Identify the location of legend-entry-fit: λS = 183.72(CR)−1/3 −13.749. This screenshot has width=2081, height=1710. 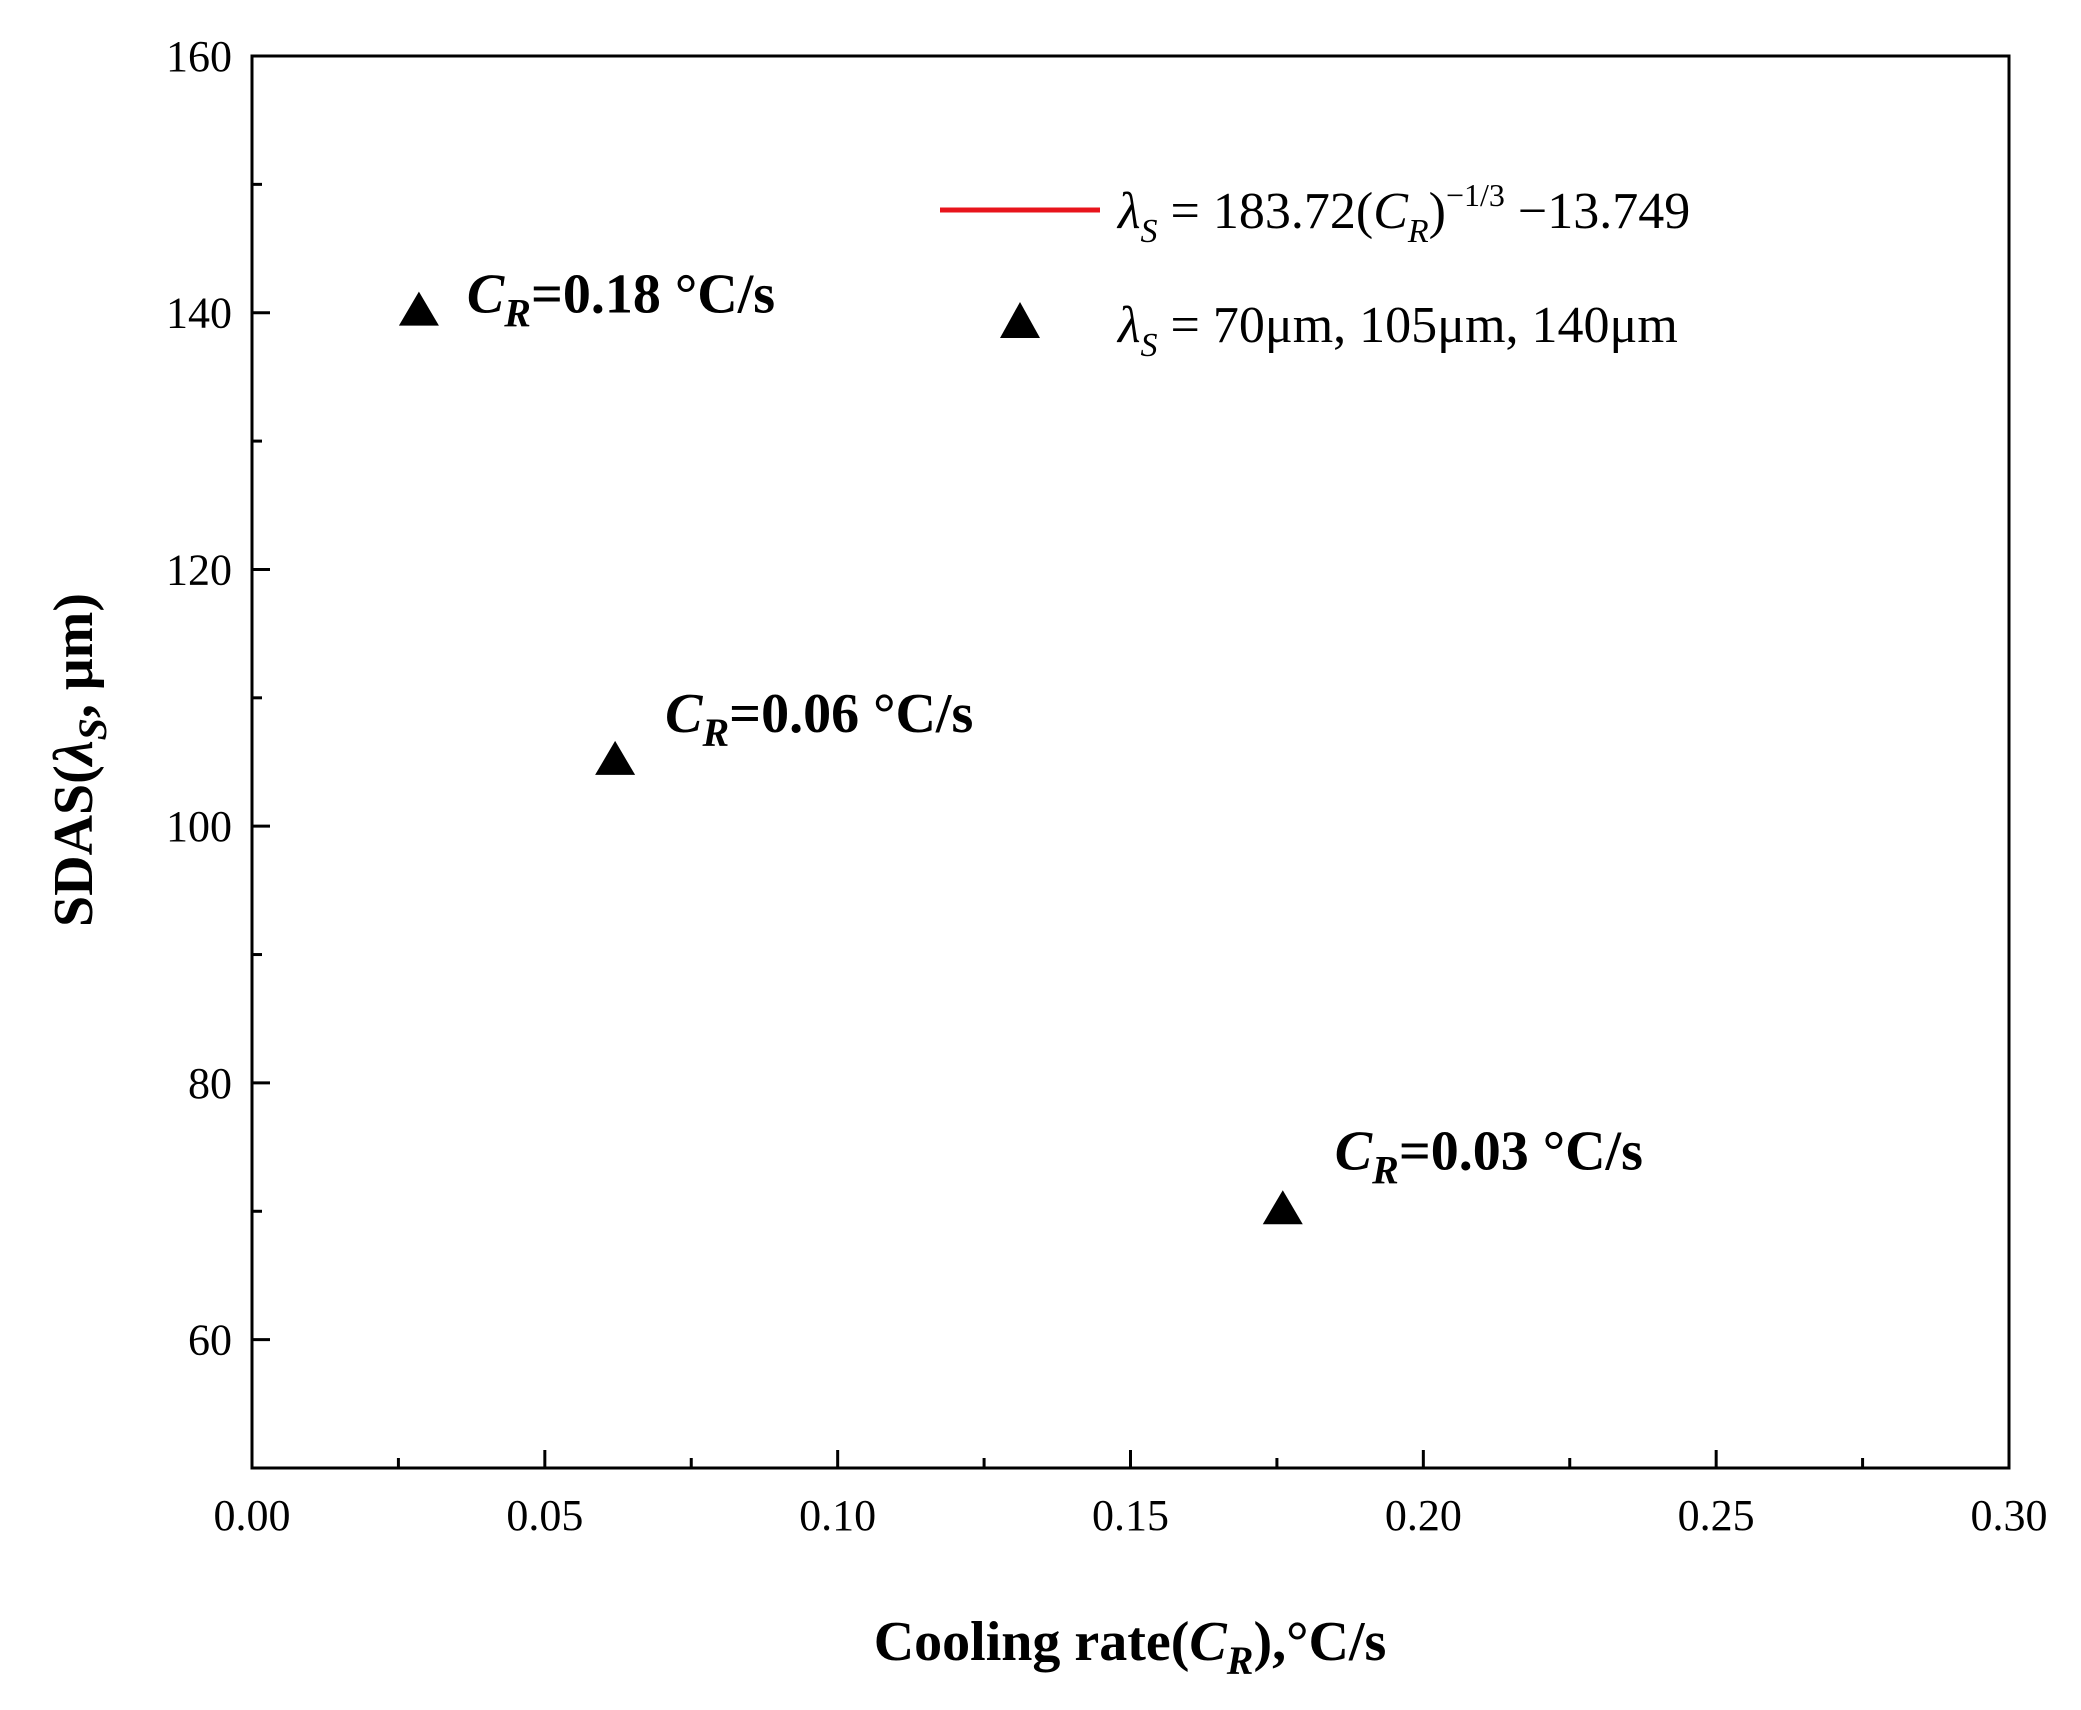
(1403, 213).